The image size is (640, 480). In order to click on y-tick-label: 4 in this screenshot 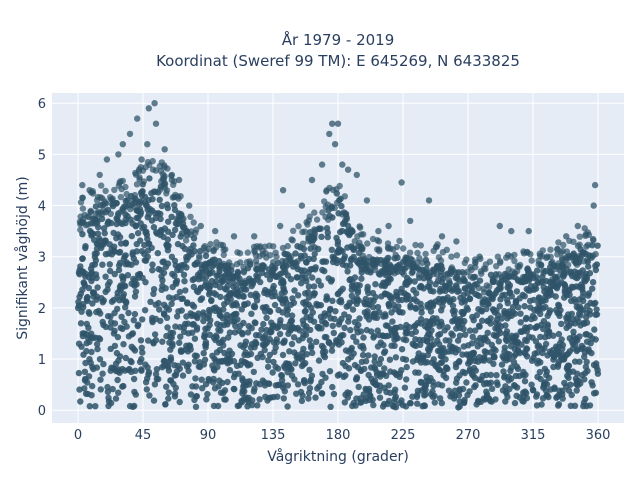, I will do `click(42, 207)`.